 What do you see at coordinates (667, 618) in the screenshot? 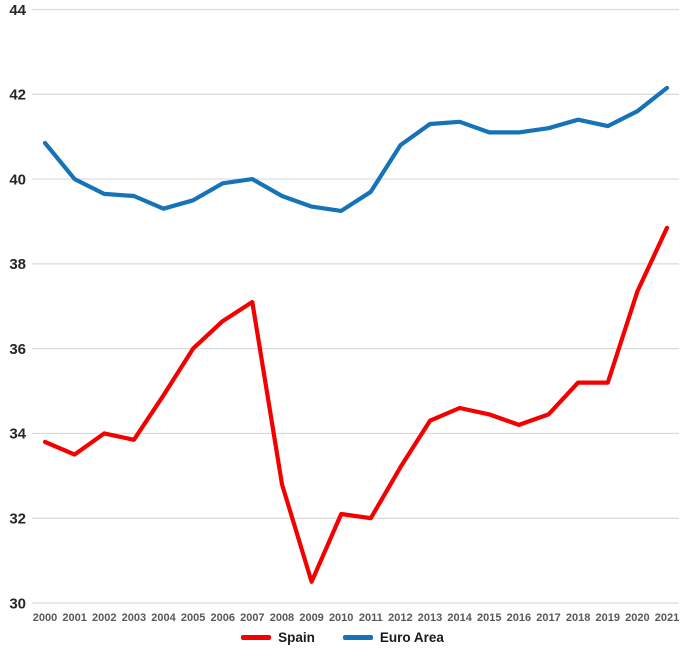
I see `x-axis-tick-label: 2021` at bounding box center [667, 618].